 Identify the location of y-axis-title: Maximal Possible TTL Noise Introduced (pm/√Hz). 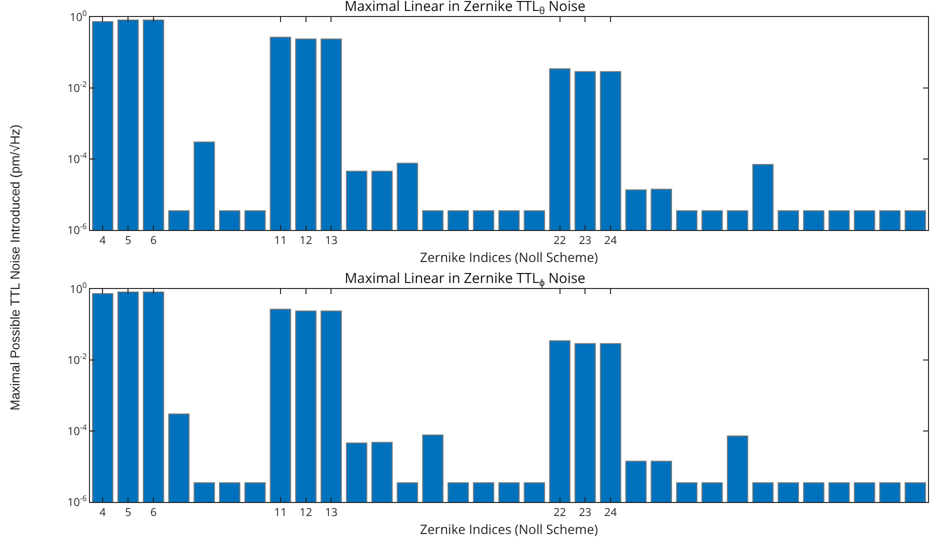
(15, 268).